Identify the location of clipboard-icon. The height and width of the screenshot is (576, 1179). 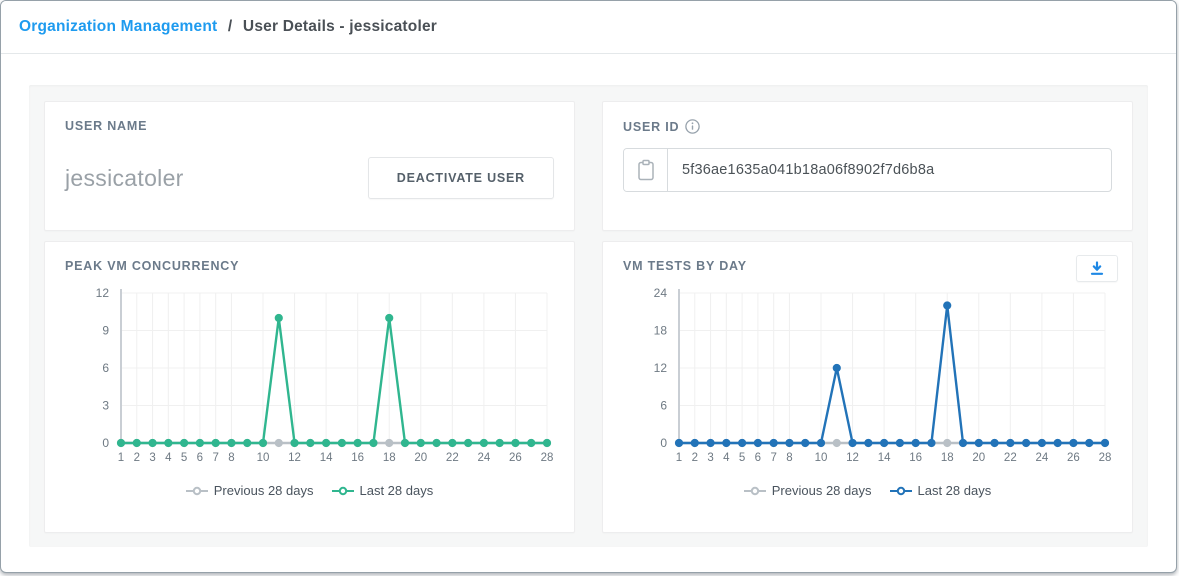
(645, 170).